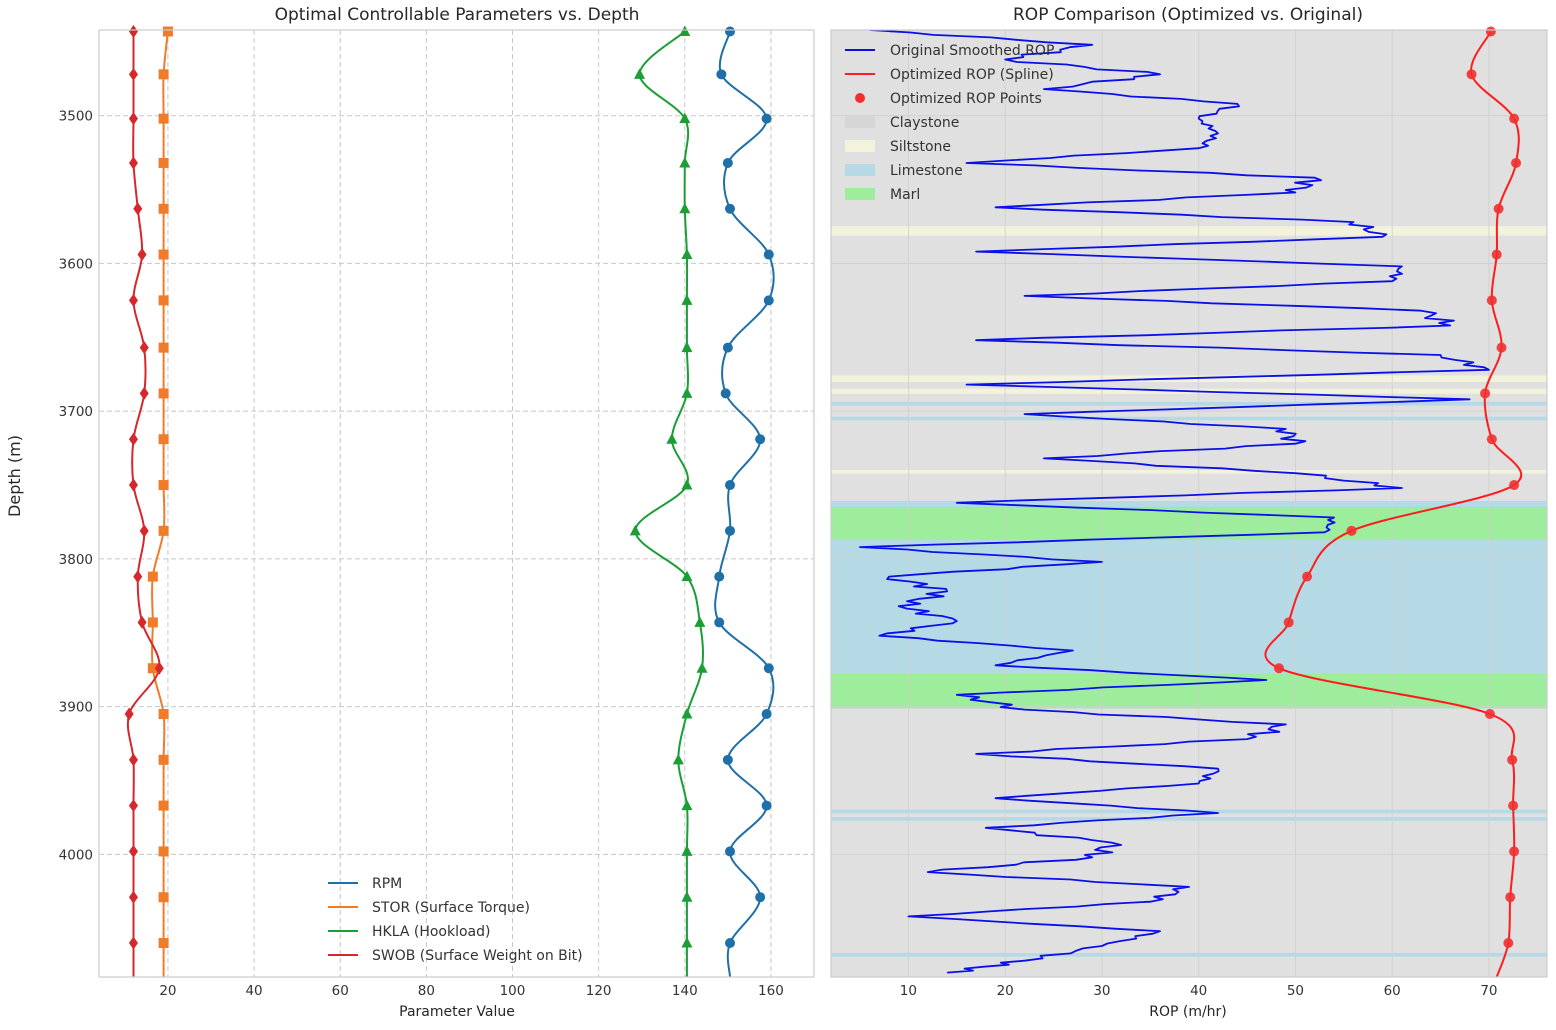 This screenshot has width=1556, height=1030. Describe the element at coordinates (1189, 691) in the screenshot. I see `lithology-band-marl` at that location.